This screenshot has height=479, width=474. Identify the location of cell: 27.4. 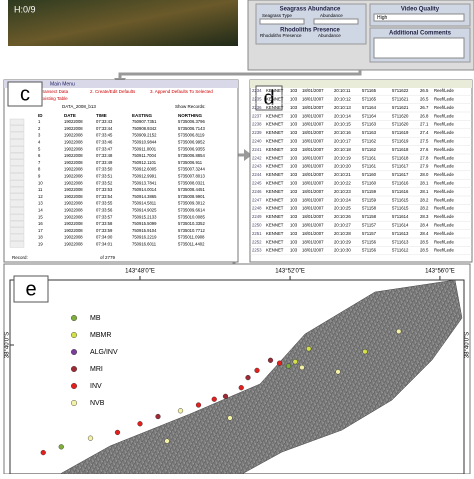
(424, 132).